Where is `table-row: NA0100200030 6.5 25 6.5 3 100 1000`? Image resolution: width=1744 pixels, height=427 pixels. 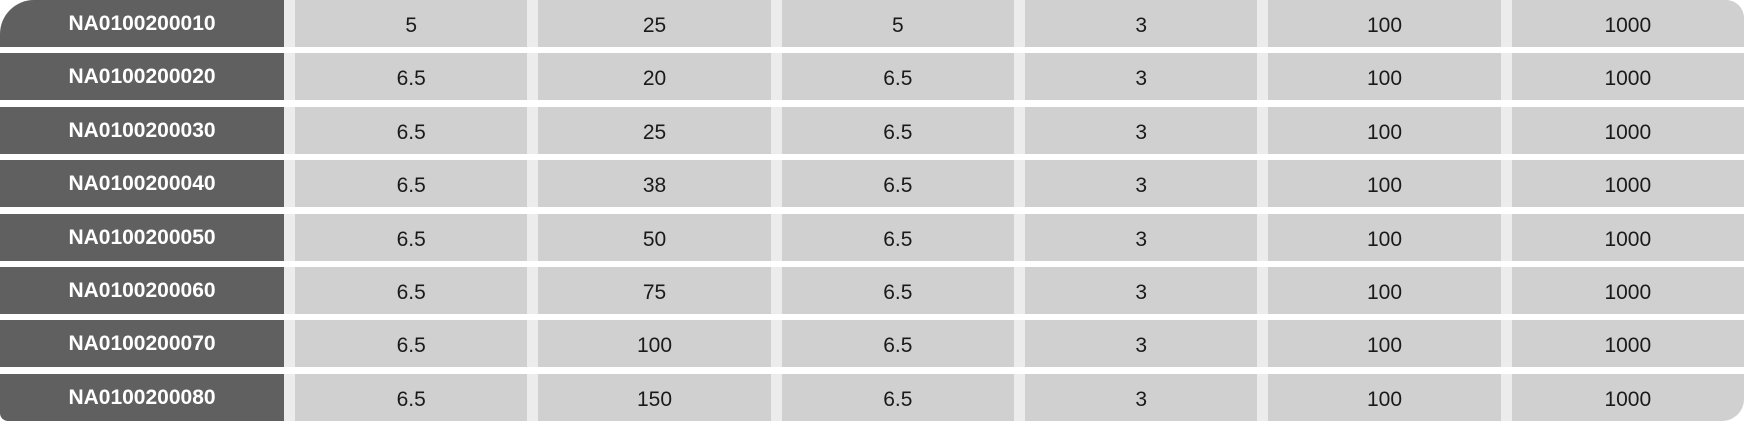 table-row: NA0100200030 6.5 25 6.5 3 100 1000 is located at coordinates (872, 130).